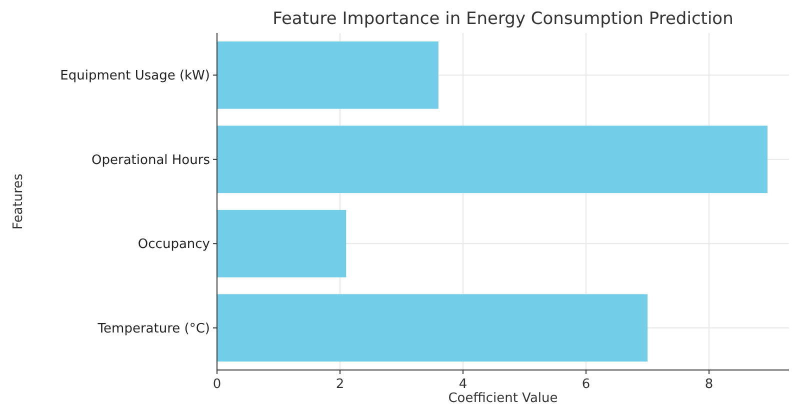  Describe the element at coordinates (135, 76) in the screenshot. I see `y-tick-label: Equipment Usage (kW)` at that location.